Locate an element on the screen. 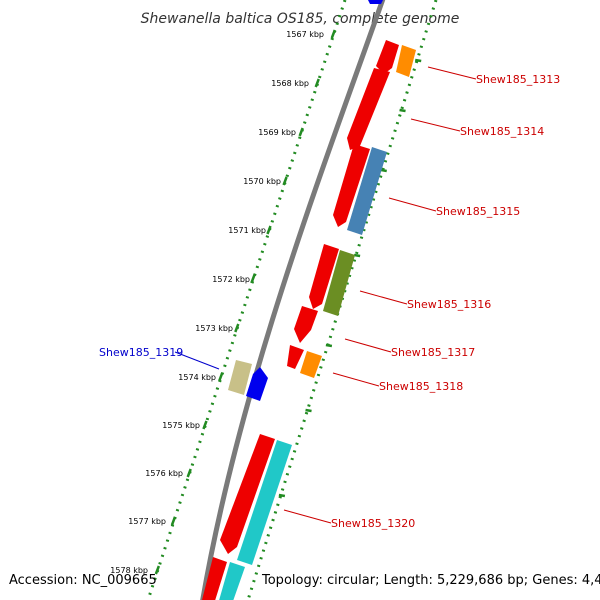  tick-label: 1568 kbp is located at coordinates (290, 83).